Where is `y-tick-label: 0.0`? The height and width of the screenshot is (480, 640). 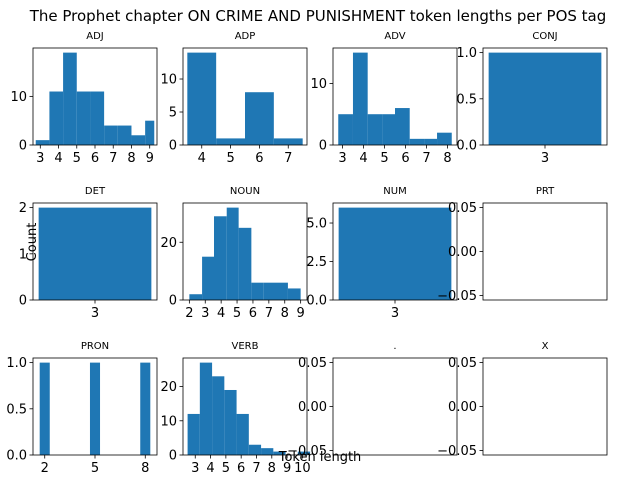
y-tick-label: 0.0 is located at coordinates (466, 146).